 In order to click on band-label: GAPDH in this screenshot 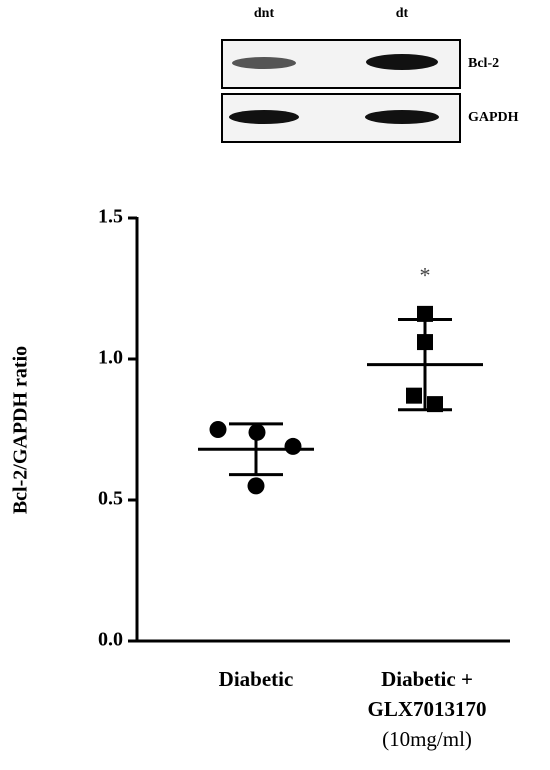, I will do `click(493, 117)`.